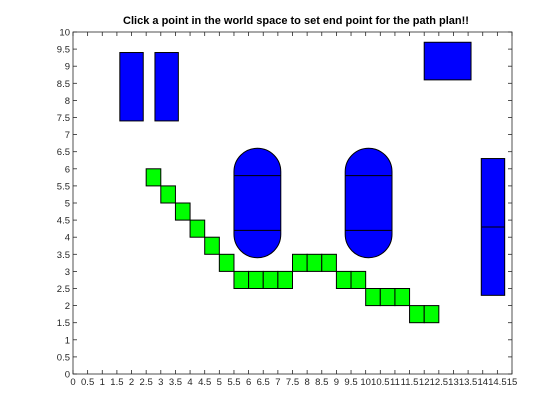  I want to click on y-tick-label: 2.5, so click(63, 289).